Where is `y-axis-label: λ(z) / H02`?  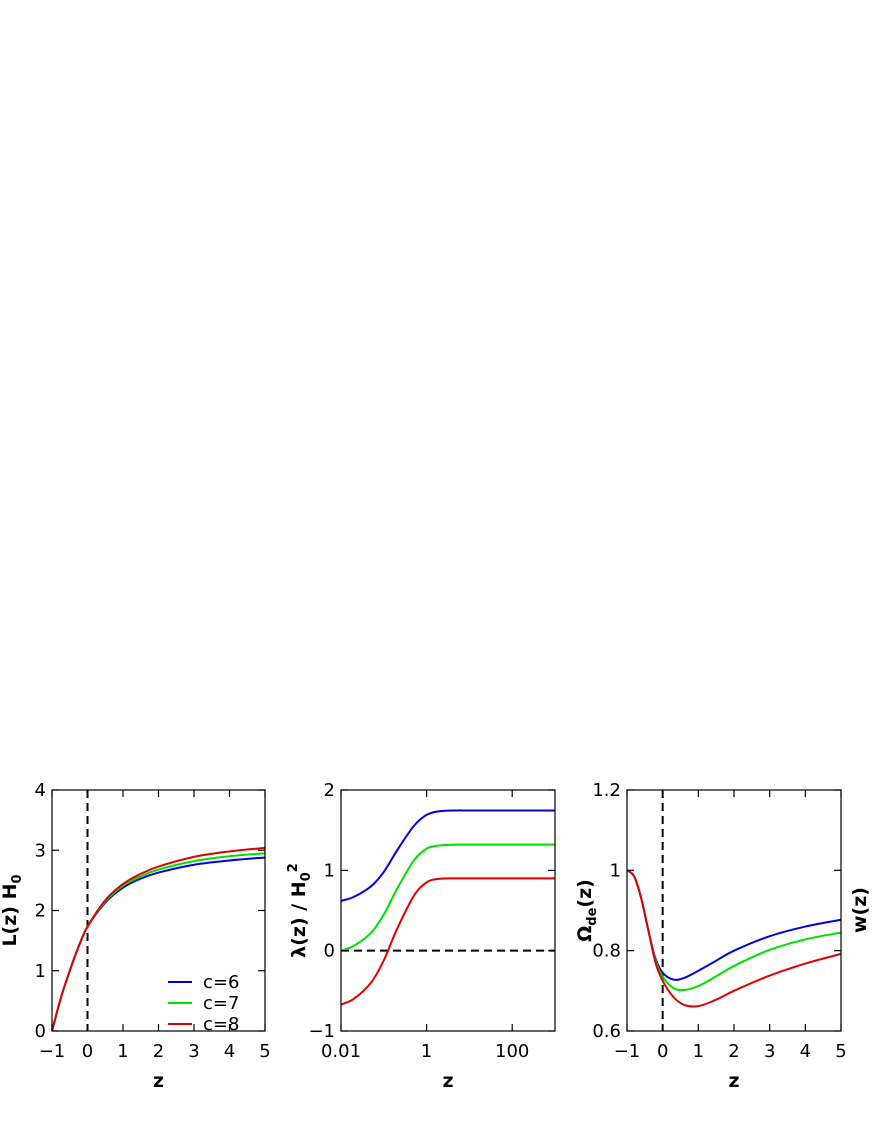 y-axis-label: λ(z) / H02 is located at coordinates (300, 910).